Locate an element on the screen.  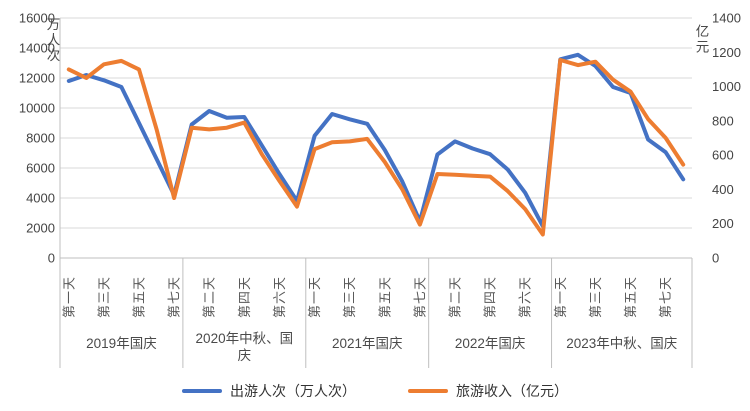
legend: 出游人次（万人次） 旅游收入（亿元） is located at coordinates (375, 391).